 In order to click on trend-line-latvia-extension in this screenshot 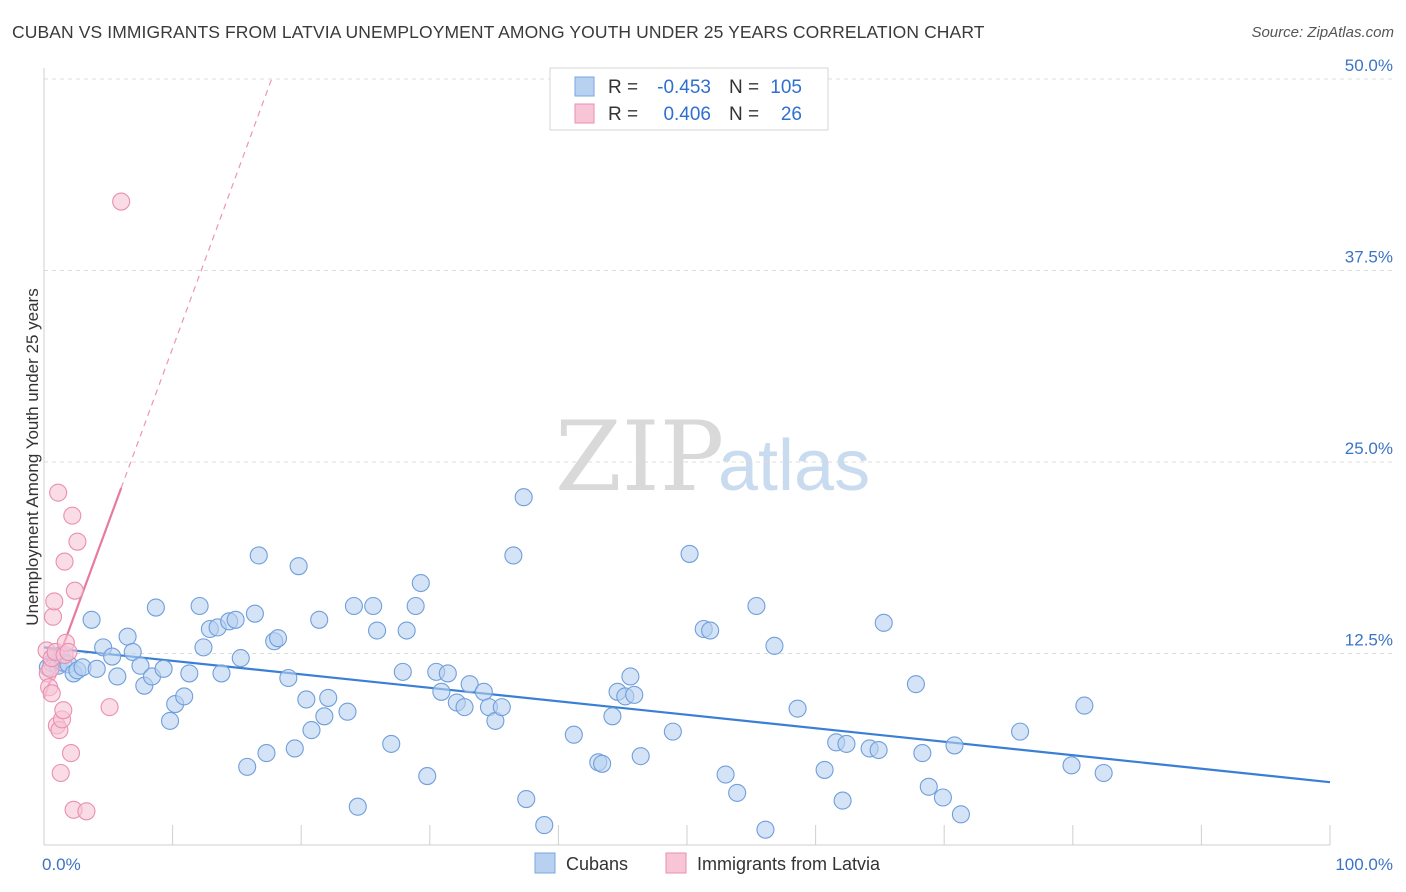, I will do `click(196, 283)`.